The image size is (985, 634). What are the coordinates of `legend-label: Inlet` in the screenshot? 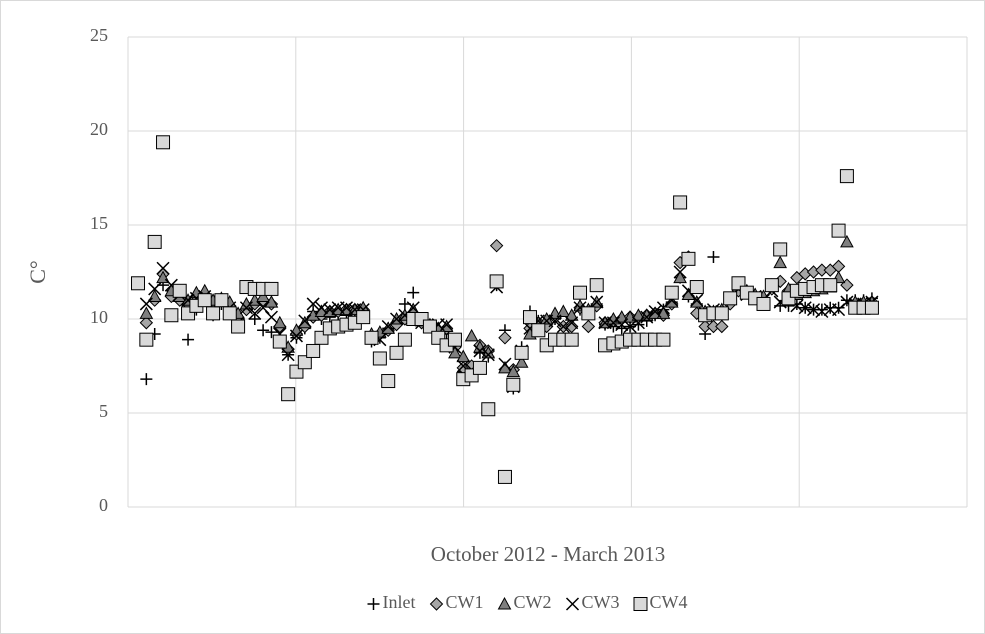 It's located at (399, 602).